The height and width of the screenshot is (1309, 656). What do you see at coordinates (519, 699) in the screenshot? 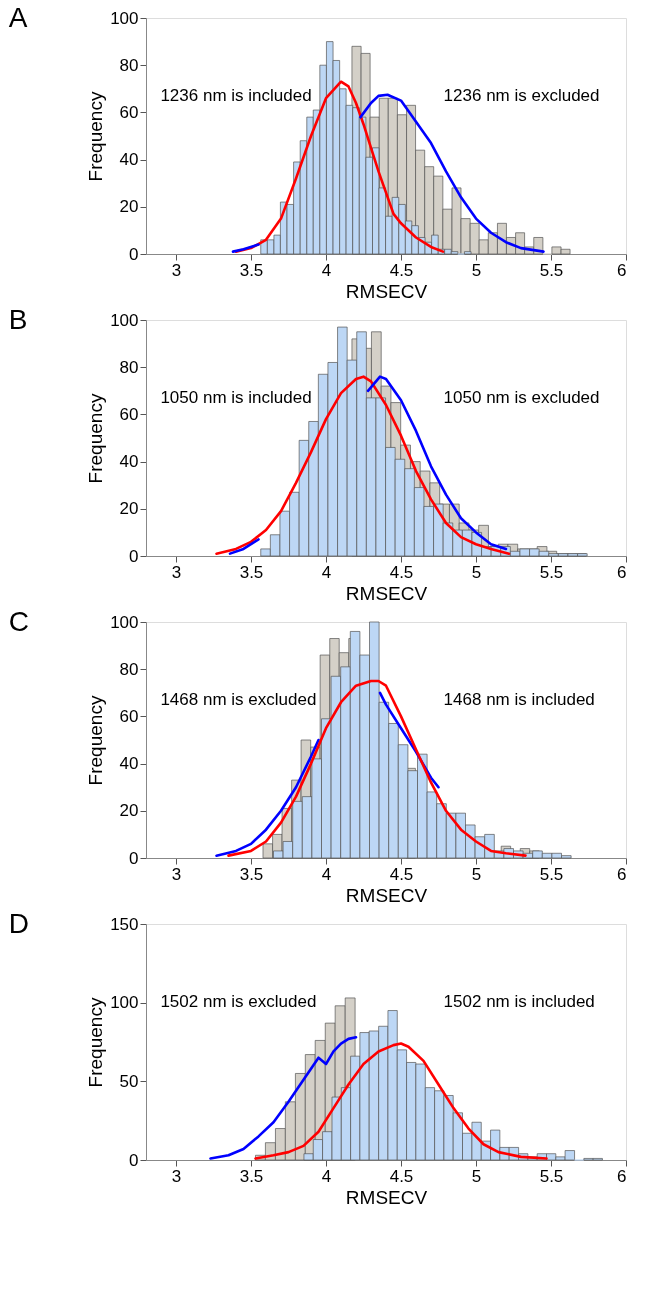
I see `annotation: 1468 nm is included` at bounding box center [519, 699].